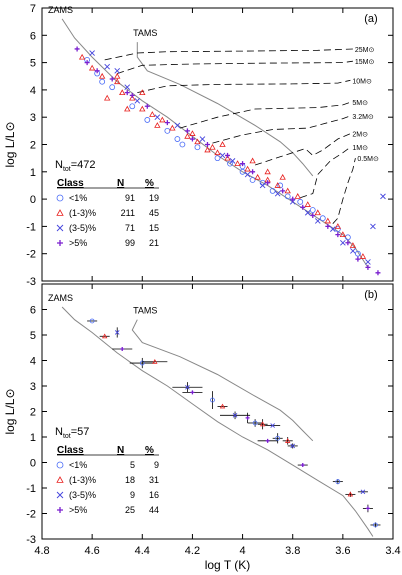  I want to click on track-label: 10M⊙, so click(362, 81).